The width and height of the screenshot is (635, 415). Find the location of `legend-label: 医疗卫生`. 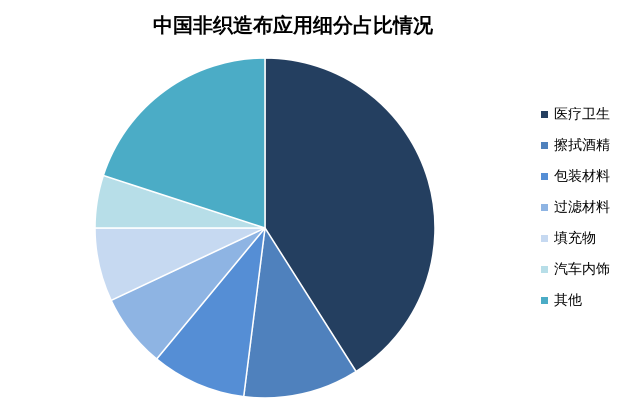

legend-label: 医疗卫生 is located at coordinates (582, 114).